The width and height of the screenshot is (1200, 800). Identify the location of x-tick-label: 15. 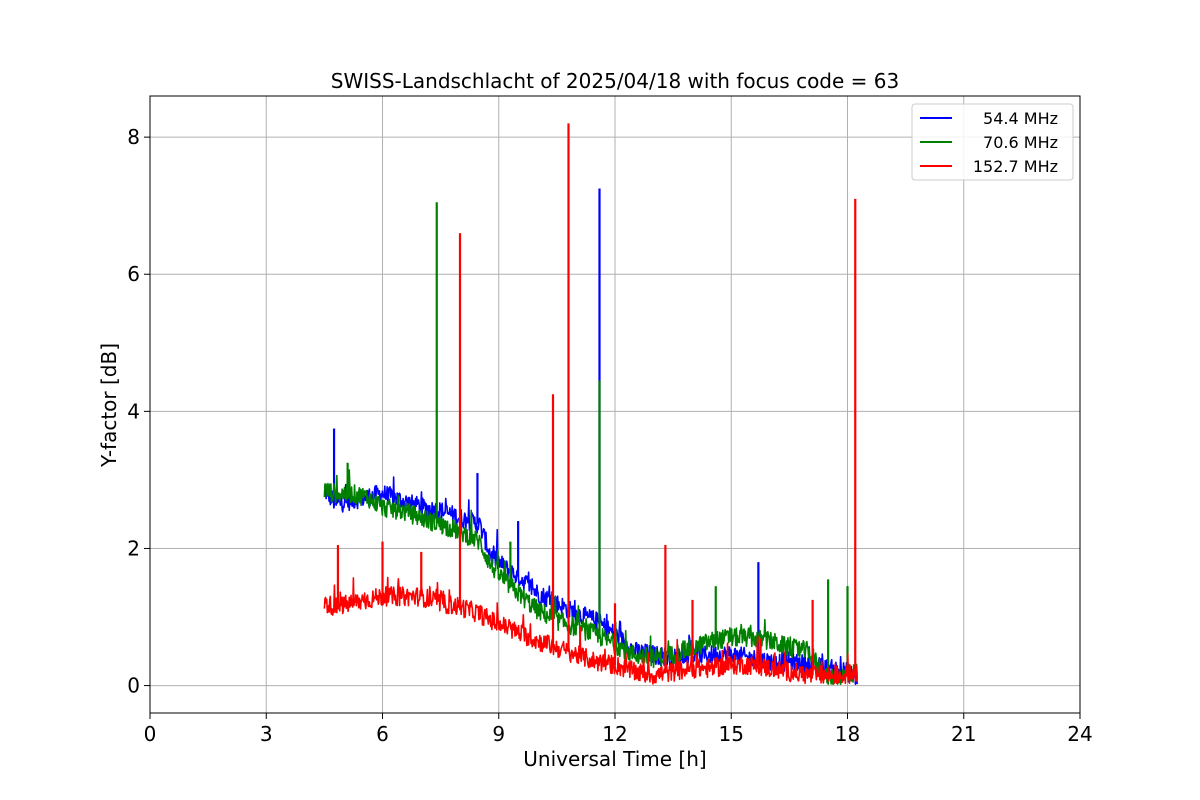
(731, 734).